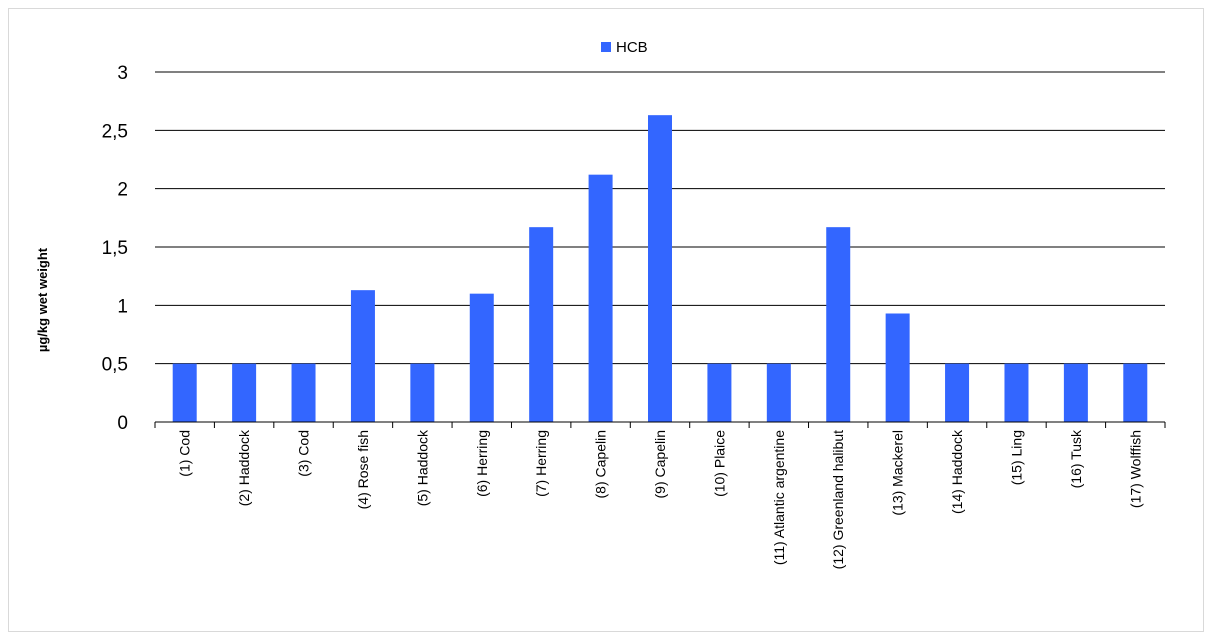 This screenshot has height=641, width=1214. What do you see at coordinates (244, 467) in the screenshot?
I see `x-tick-label: (2) Haddock` at bounding box center [244, 467].